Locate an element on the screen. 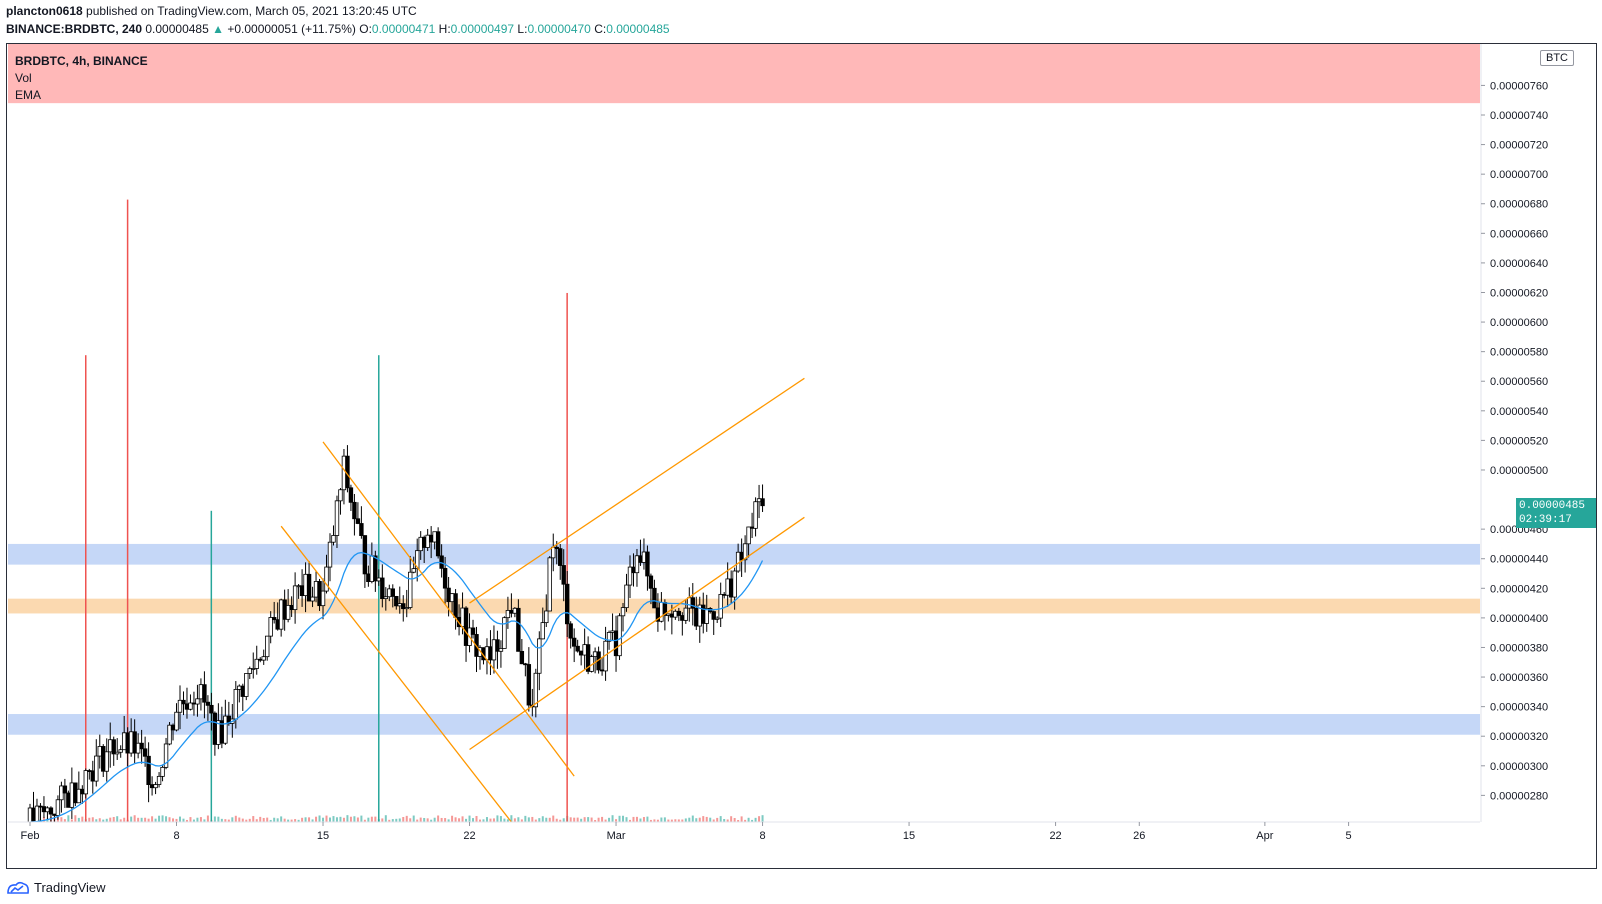 Image resolution: width=1602 pixels, height=904 pixels. change-value: +0.00000051 (+11.75%) is located at coordinates (291, 29).